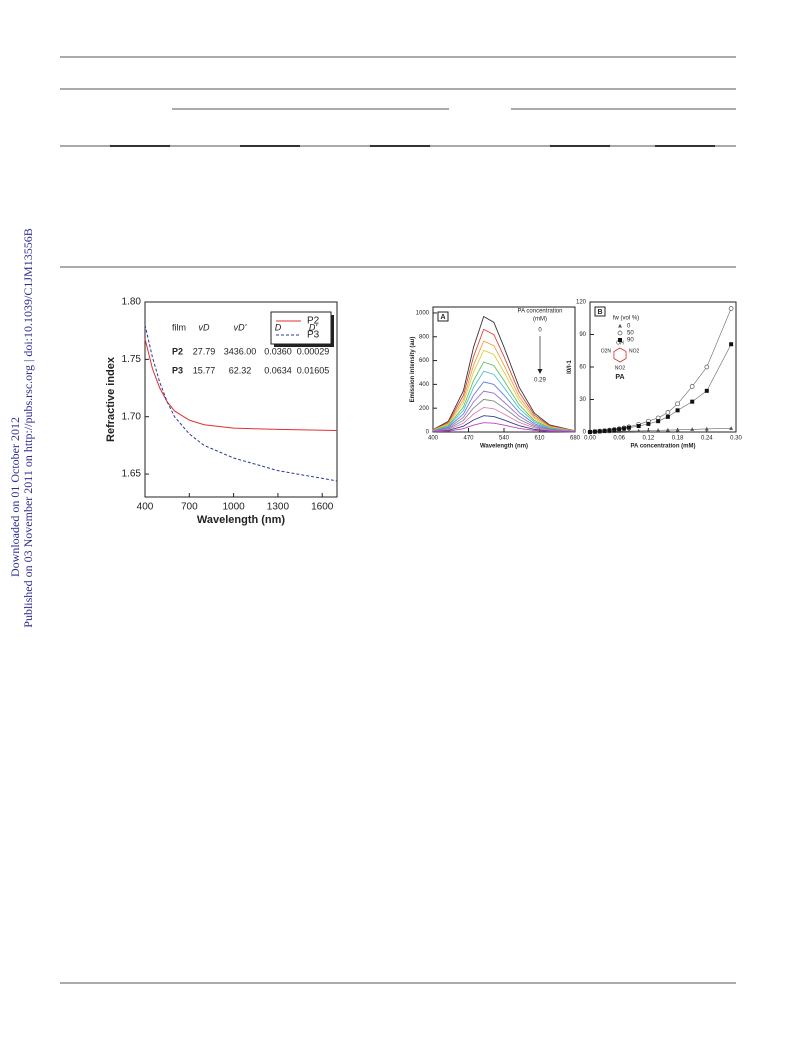  What do you see at coordinates (582, 335) in the screenshot?
I see `y-tick-label: 90` at bounding box center [582, 335].